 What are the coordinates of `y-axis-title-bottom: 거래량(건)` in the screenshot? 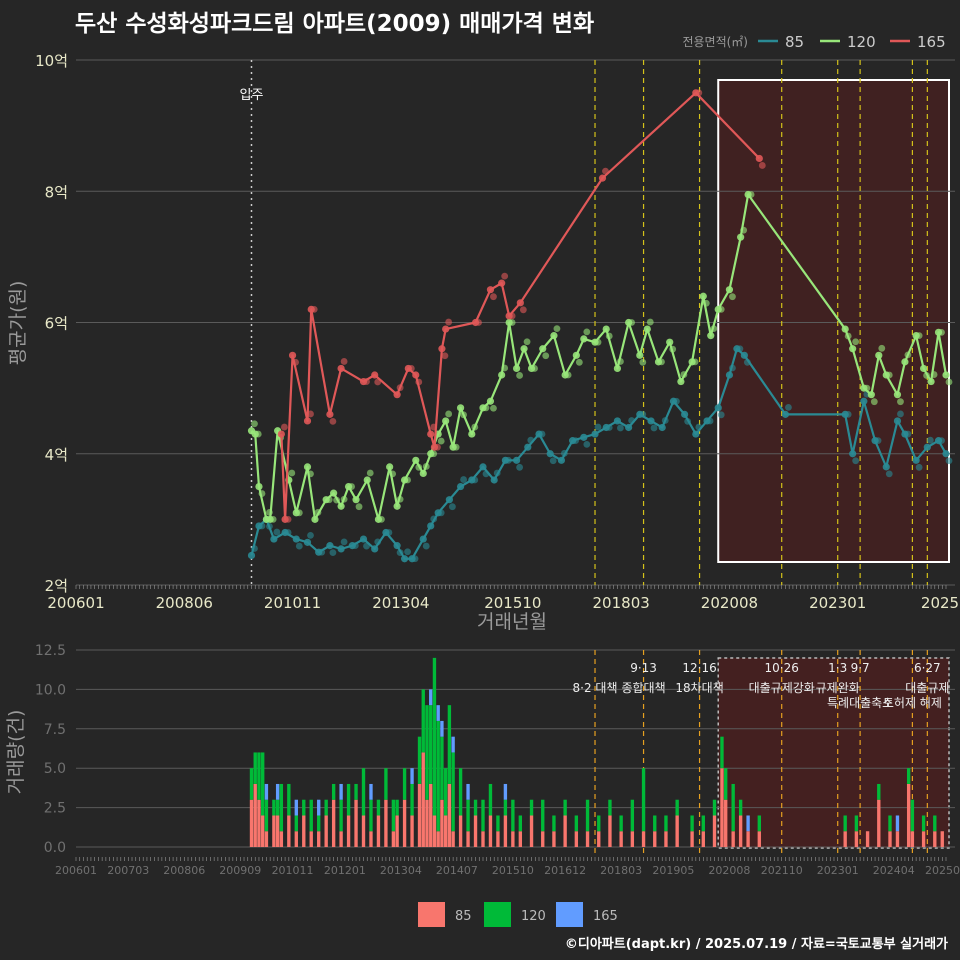 It's located at (16, 752).